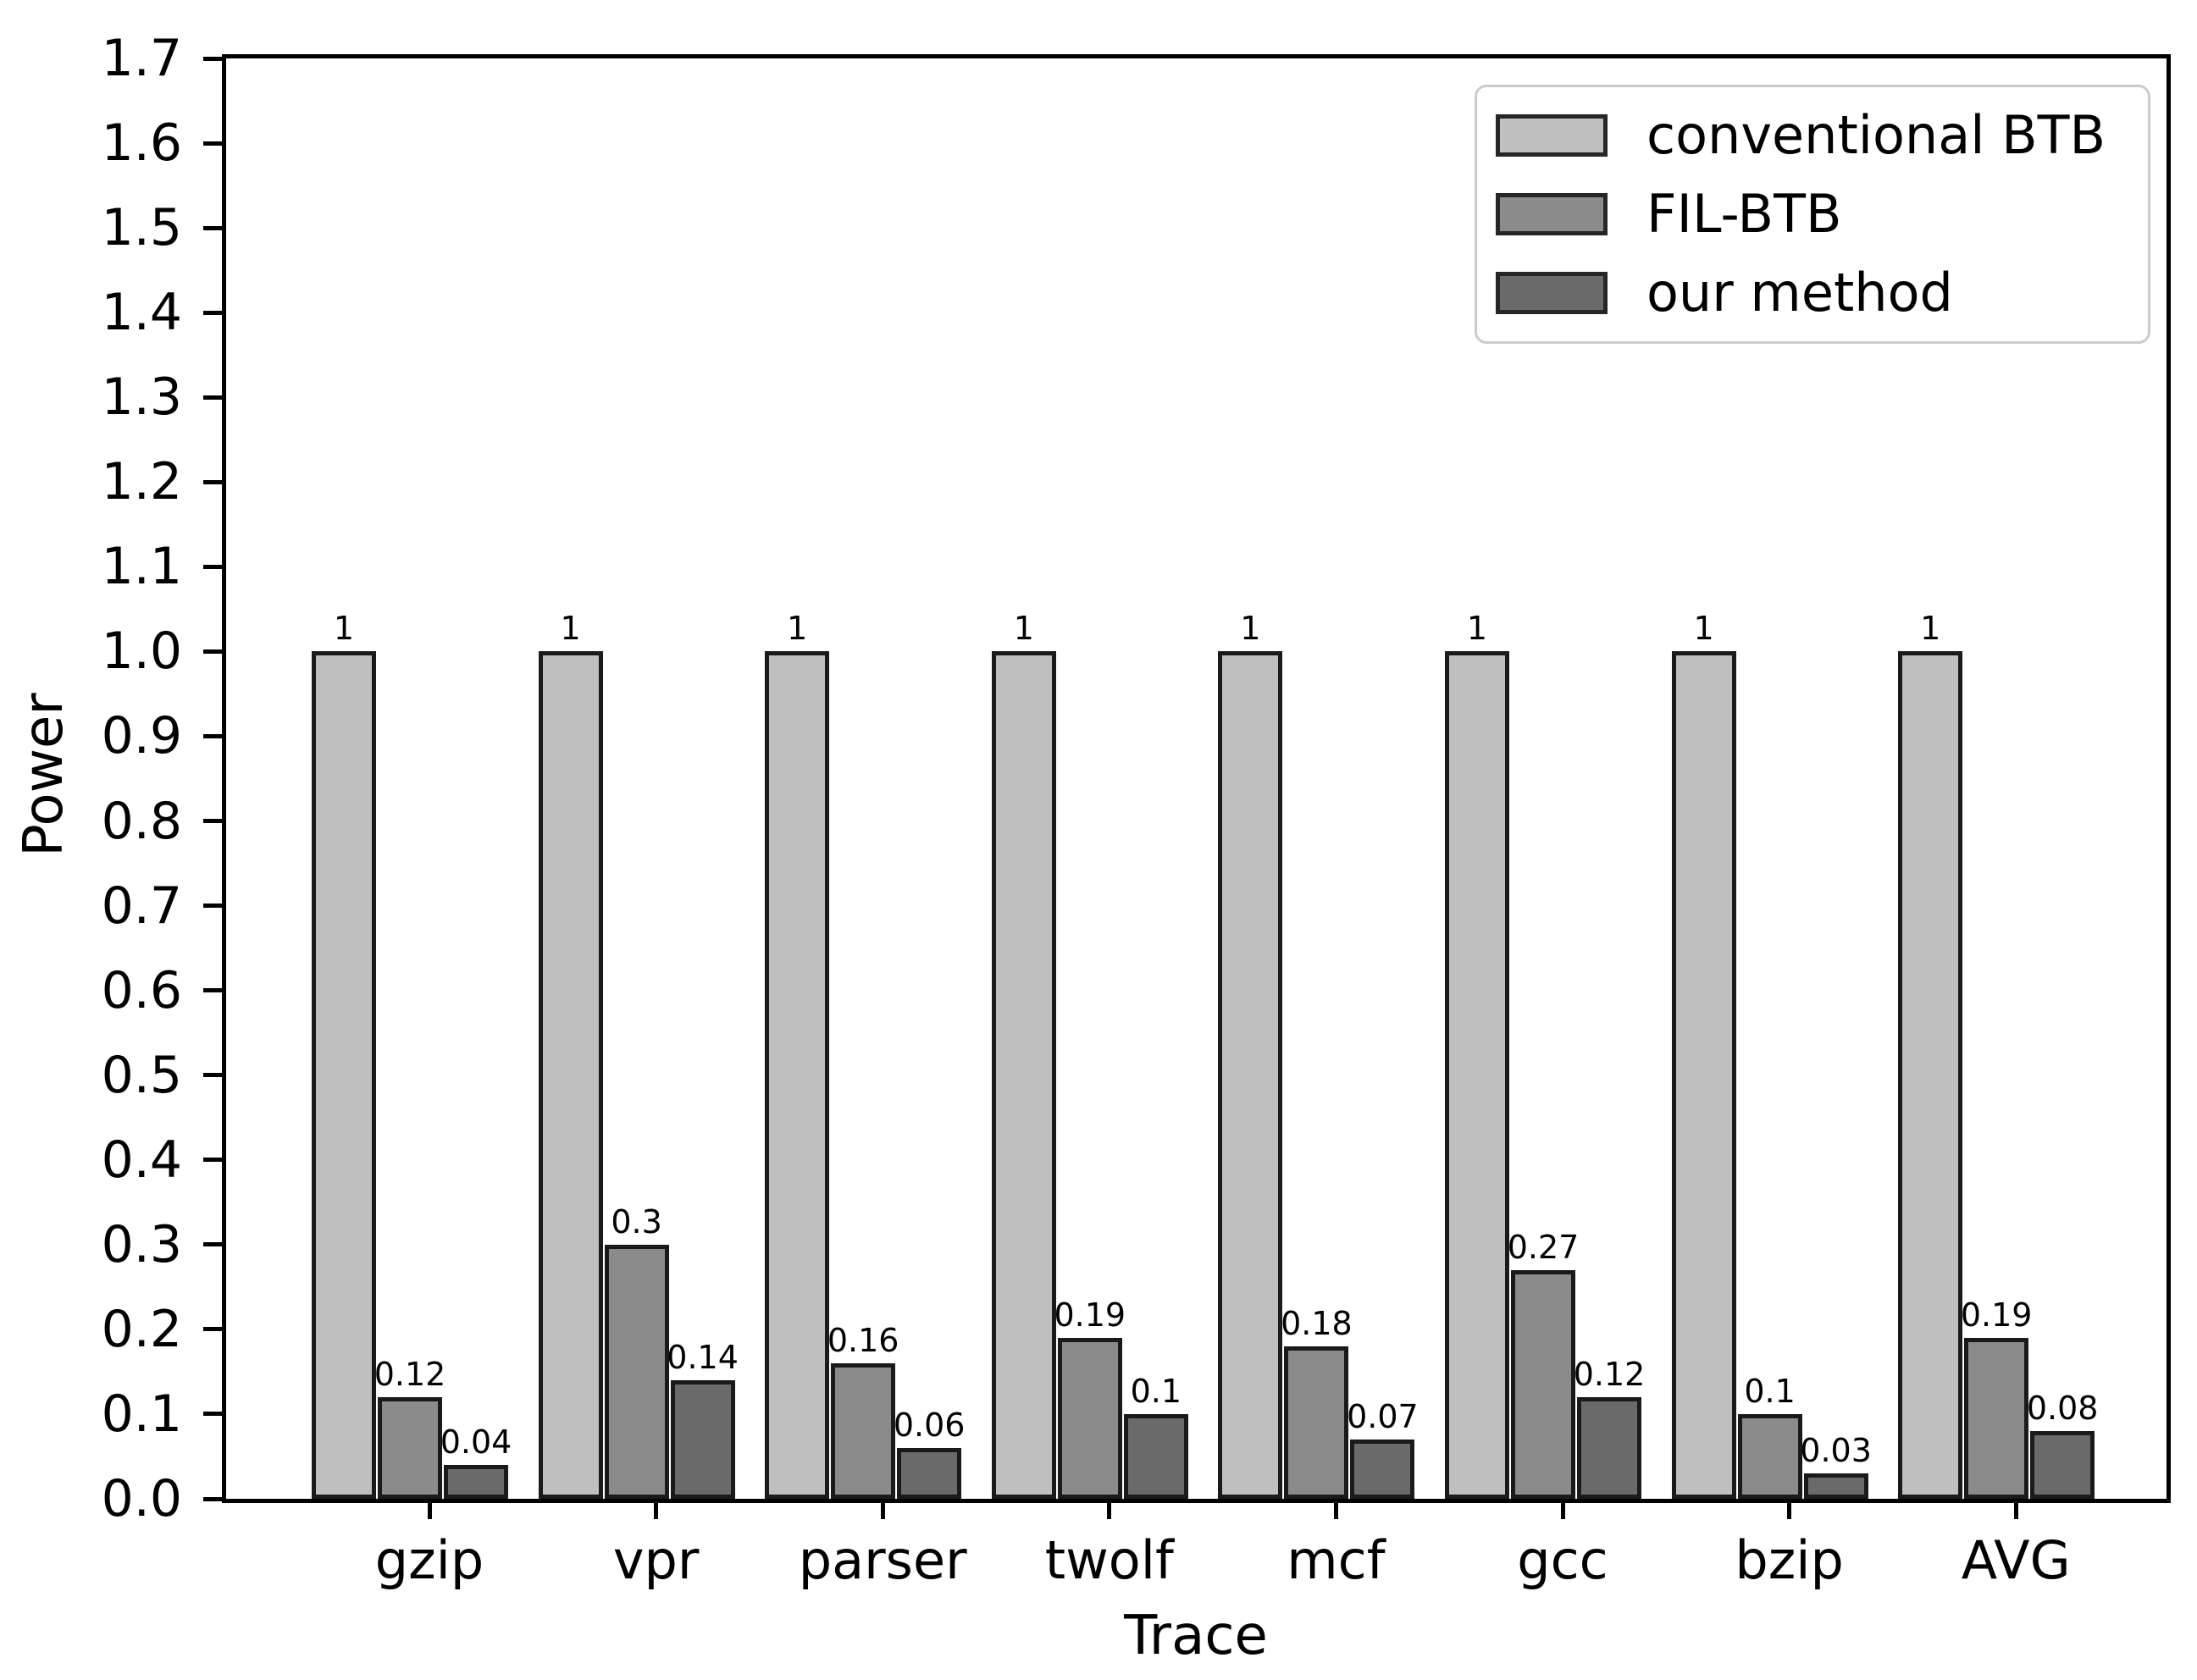 The width and height of the screenshot is (2197, 1680). I want to click on x-category-label: twolf, so click(1109, 1560).